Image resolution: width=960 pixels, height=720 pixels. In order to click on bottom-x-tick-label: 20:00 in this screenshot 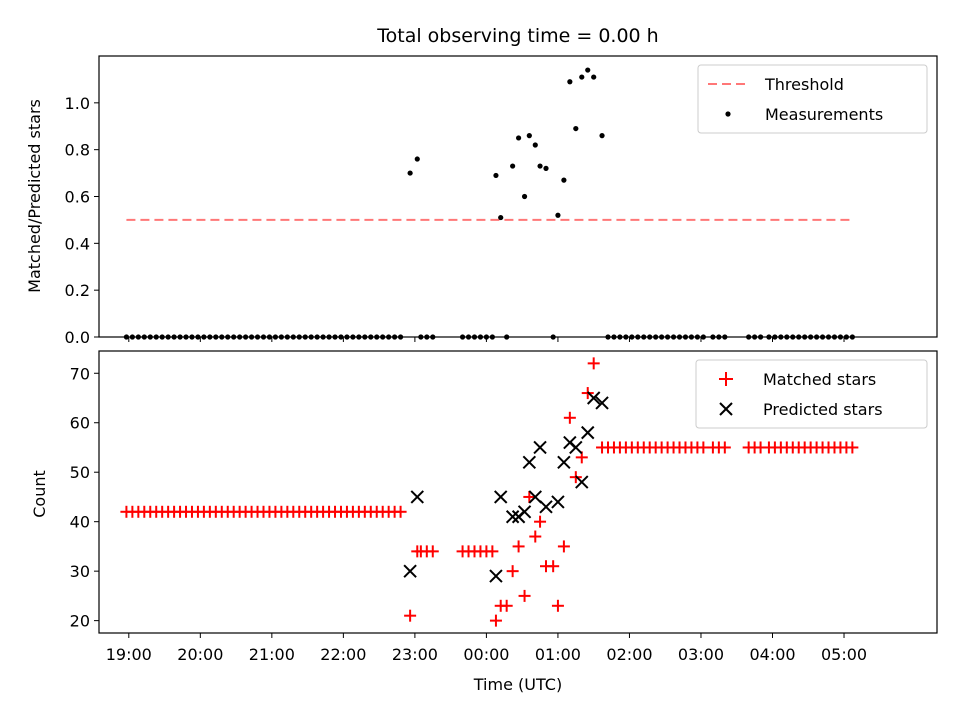, I will do `click(200, 654)`.